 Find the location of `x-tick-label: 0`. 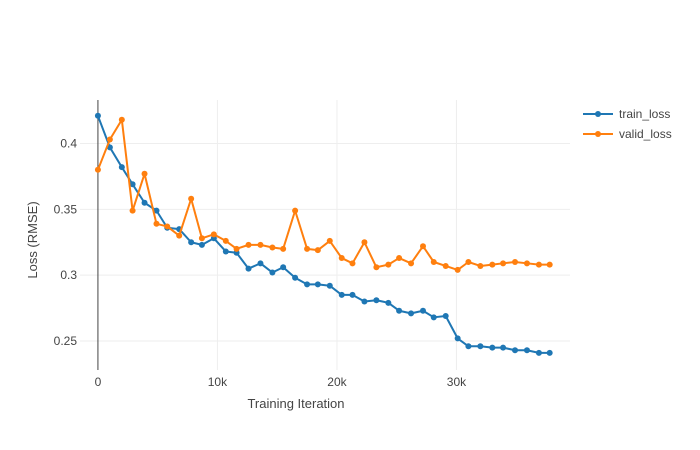

x-tick-label: 0 is located at coordinates (98, 382).